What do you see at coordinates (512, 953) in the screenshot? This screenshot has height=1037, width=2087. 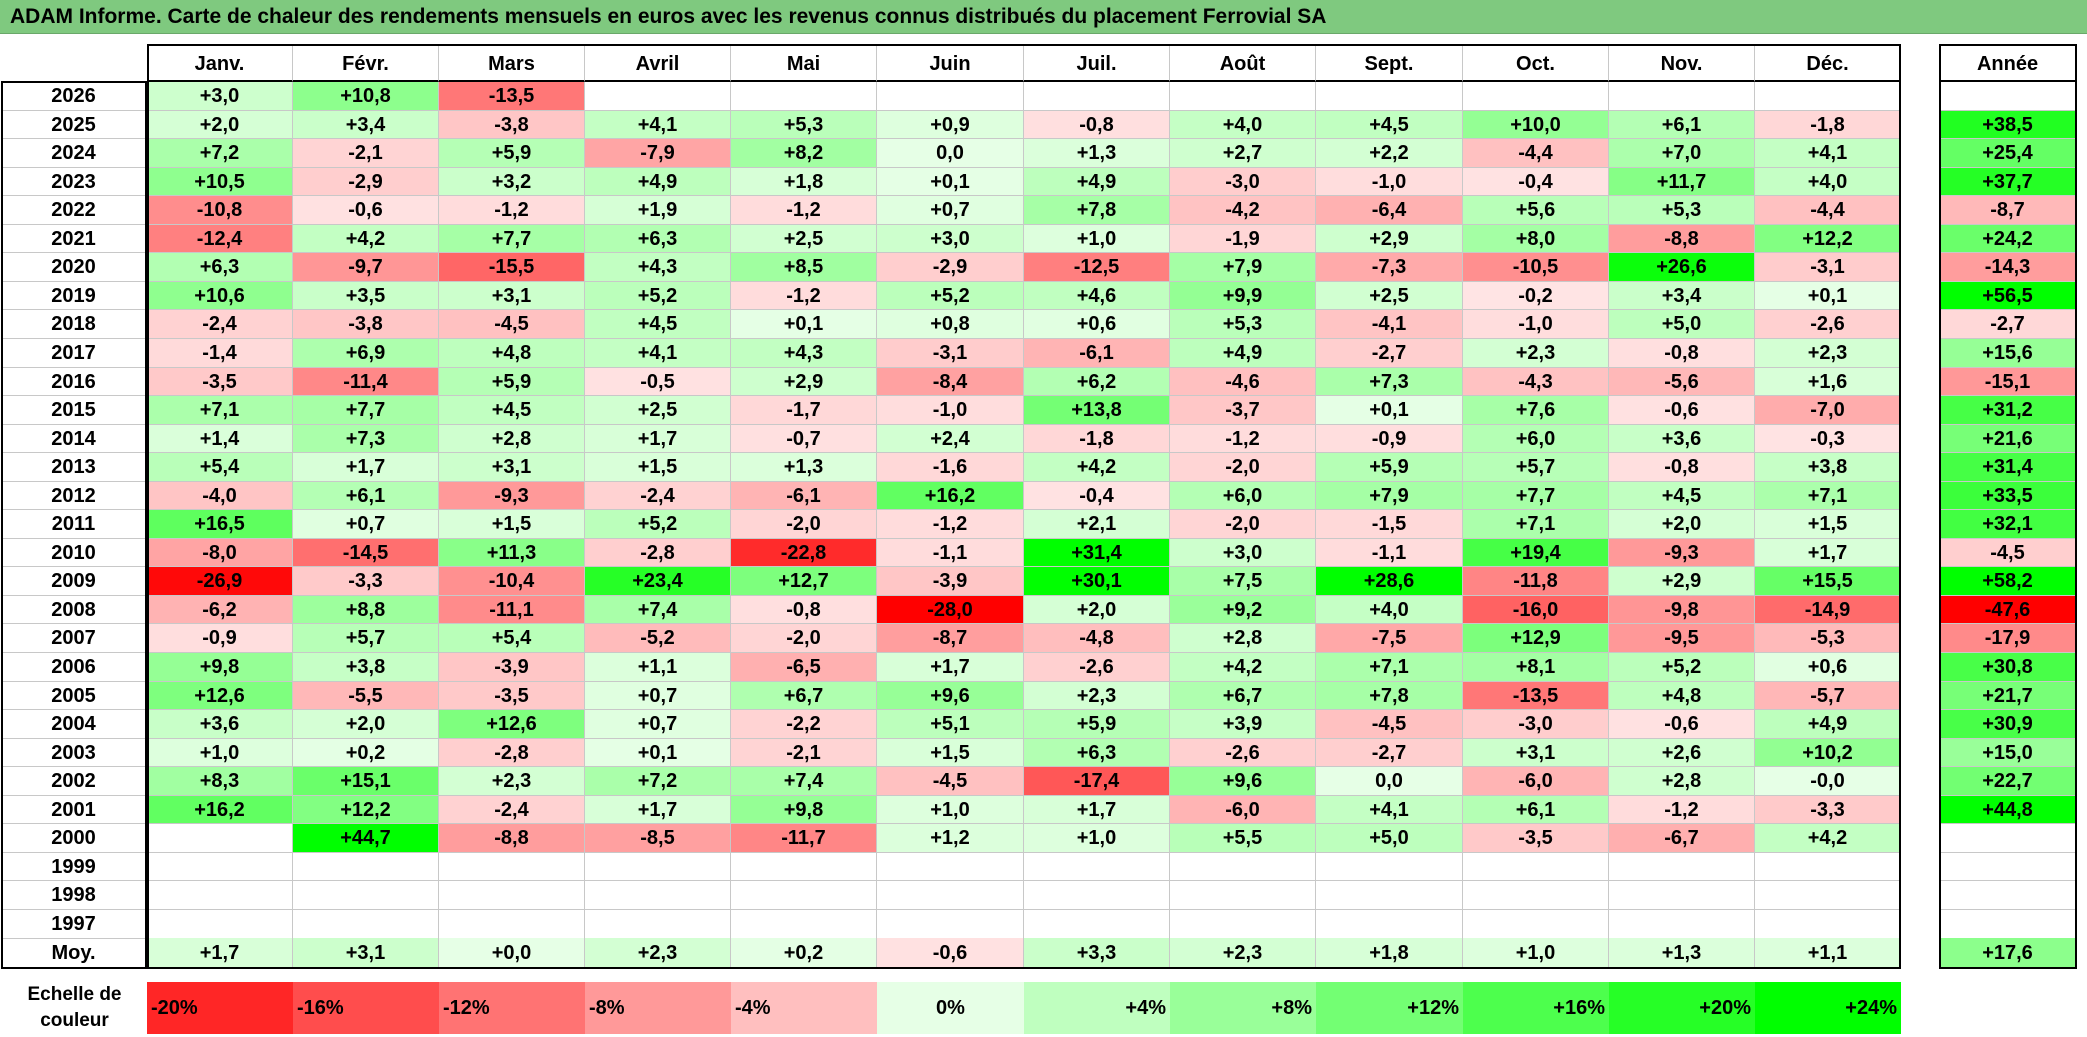 I see `average-cell: +0,0` at bounding box center [512, 953].